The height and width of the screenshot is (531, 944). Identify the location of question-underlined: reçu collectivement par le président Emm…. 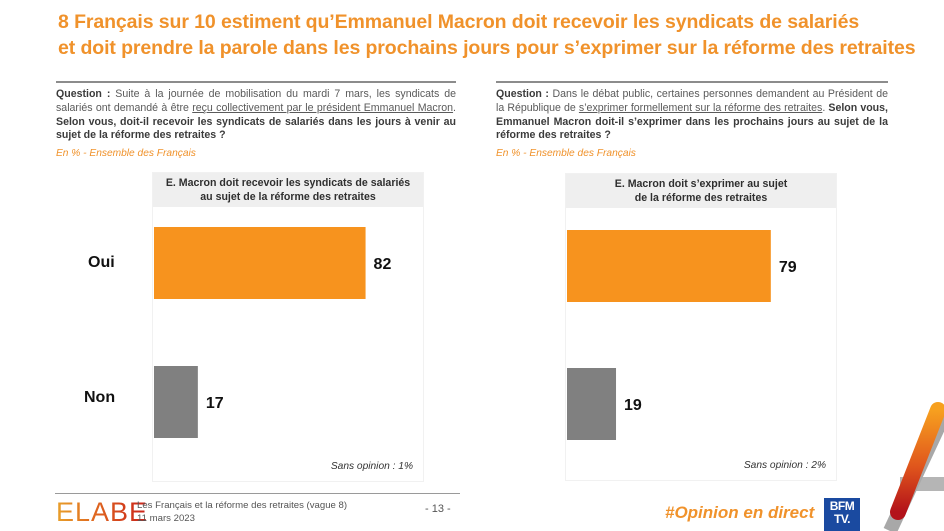
(323, 107).